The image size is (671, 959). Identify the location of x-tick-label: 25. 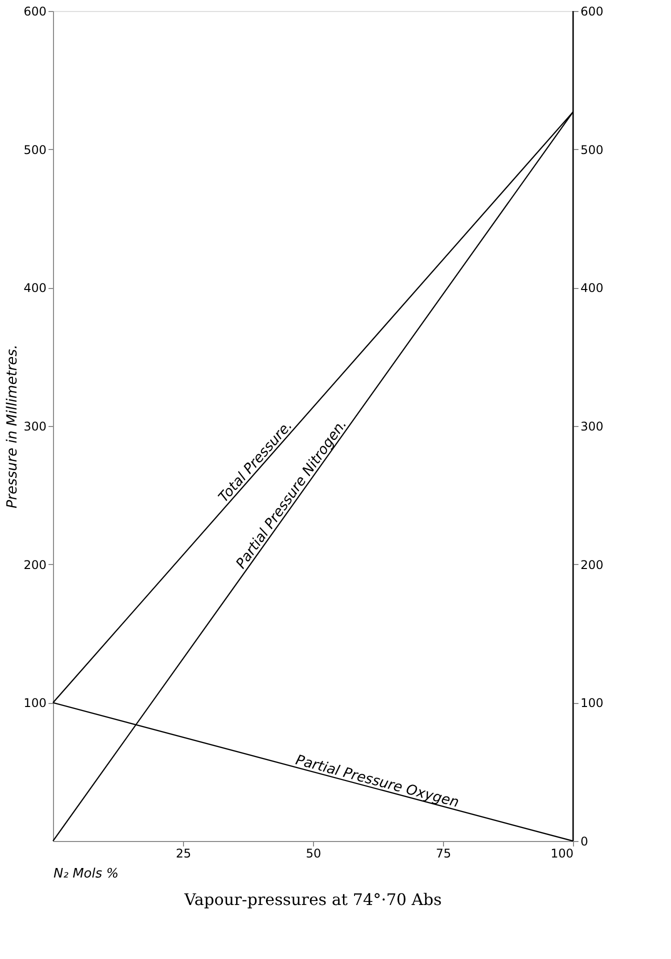
(184, 853).